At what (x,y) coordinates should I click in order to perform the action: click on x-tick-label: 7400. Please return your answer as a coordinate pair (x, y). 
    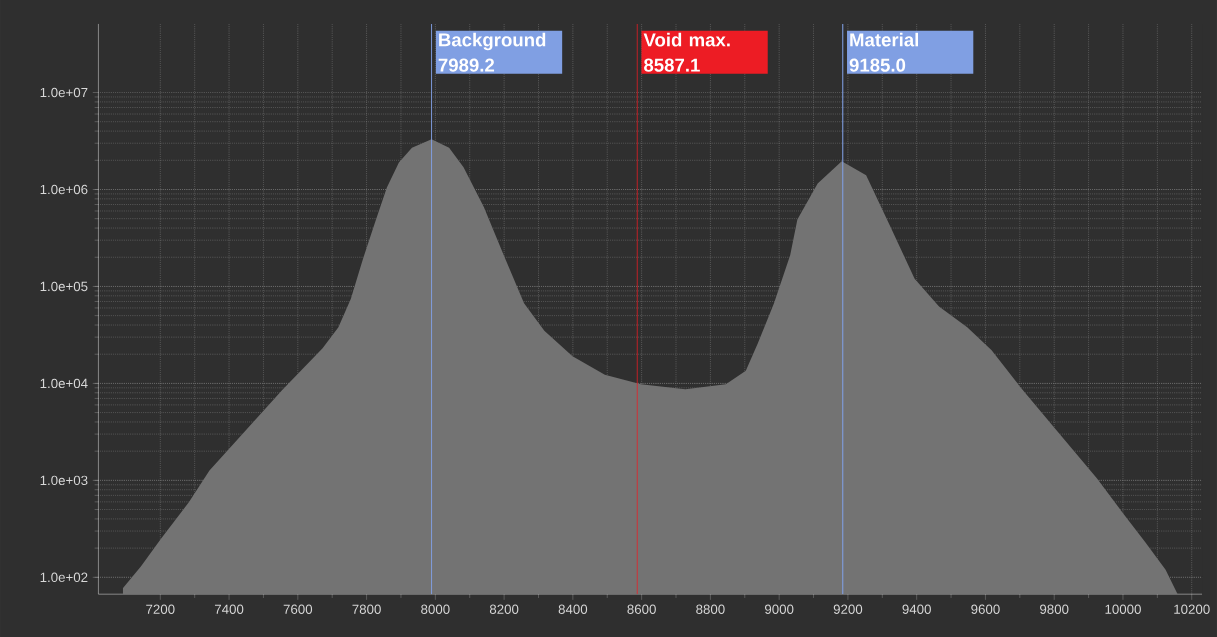
    Looking at the image, I should click on (229, 609).